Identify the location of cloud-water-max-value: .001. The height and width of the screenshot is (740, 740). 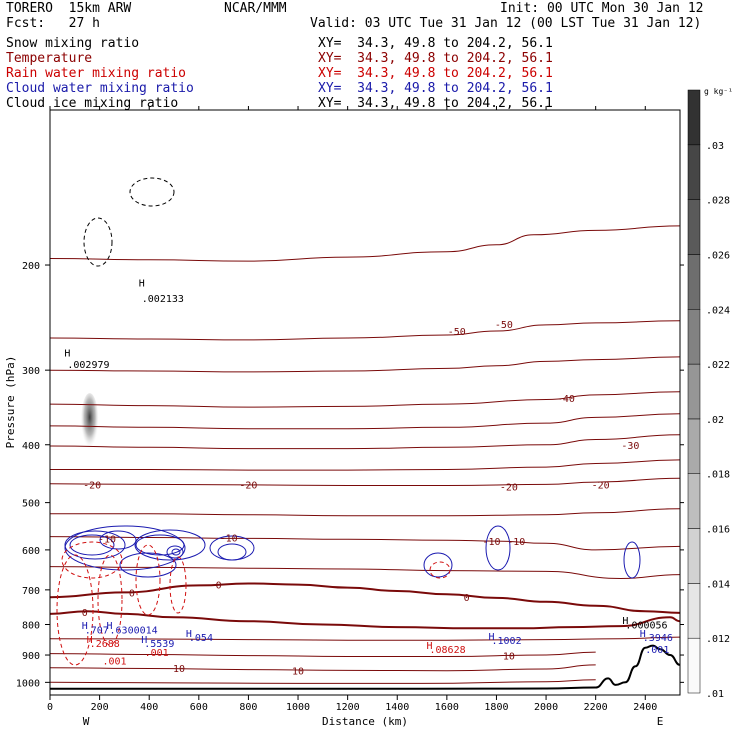
(657, 650).